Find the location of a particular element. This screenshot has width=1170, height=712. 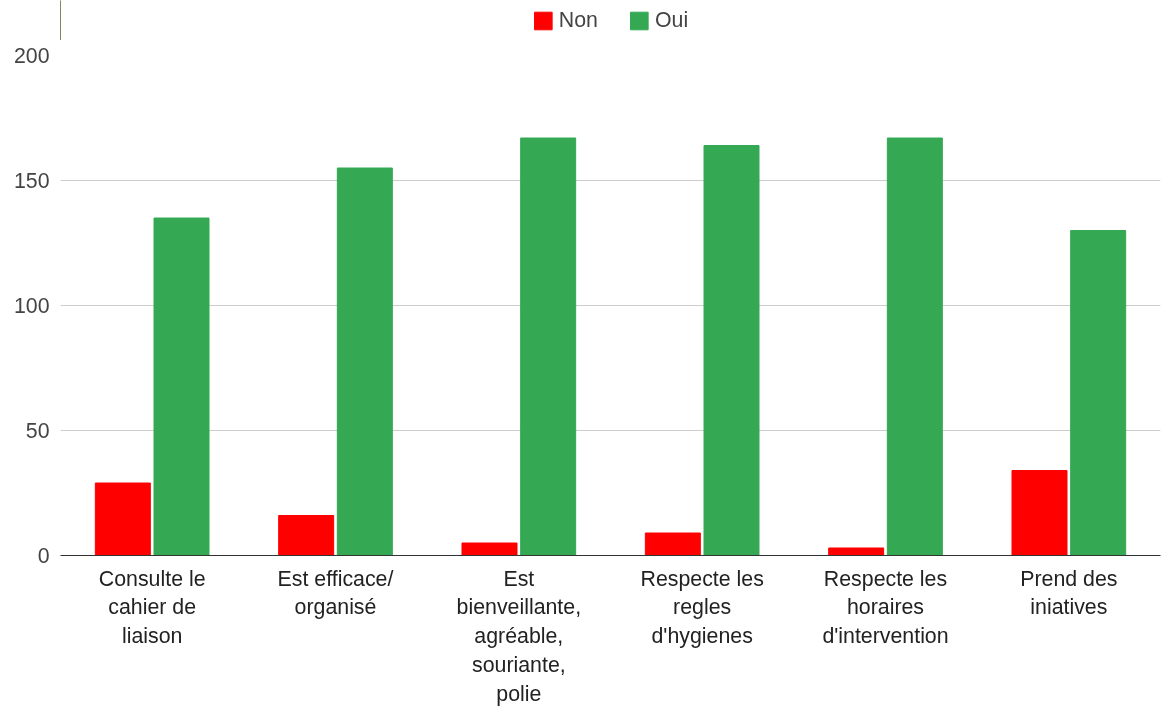

x-tick-label: Respecte les horaires d'intervention is located at coordinates (885, 607).